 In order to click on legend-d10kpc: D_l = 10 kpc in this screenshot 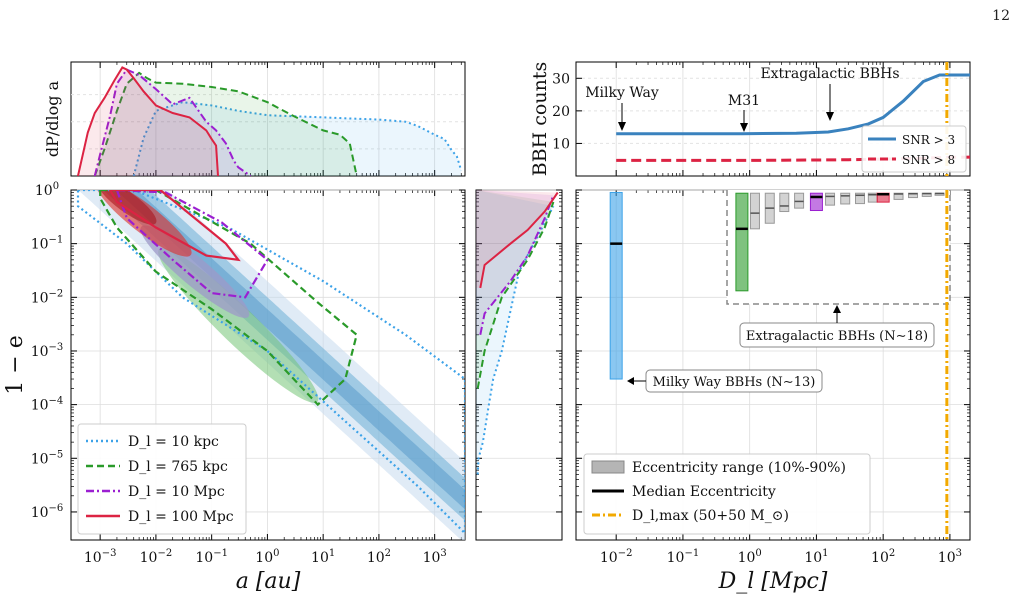, I will do `click(173, 442)`.